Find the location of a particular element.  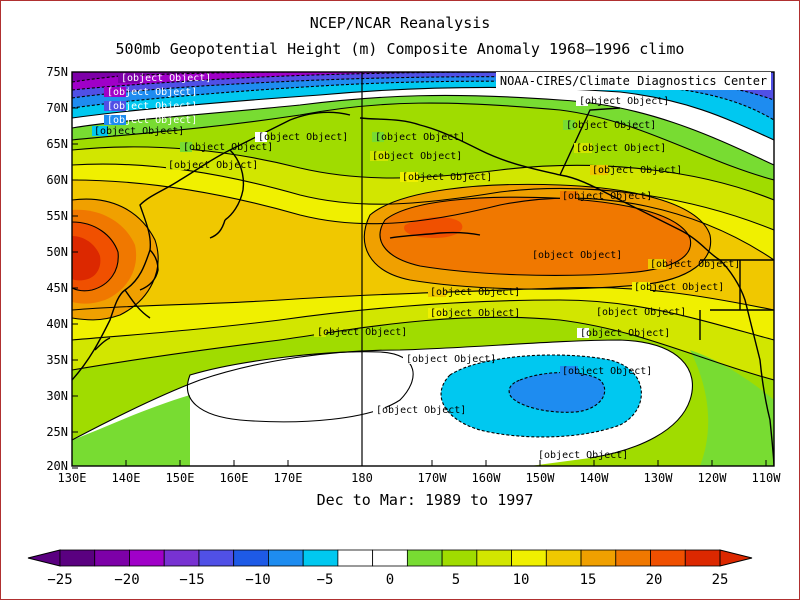

lat-label: 30N is located at coordinates (57, 396).